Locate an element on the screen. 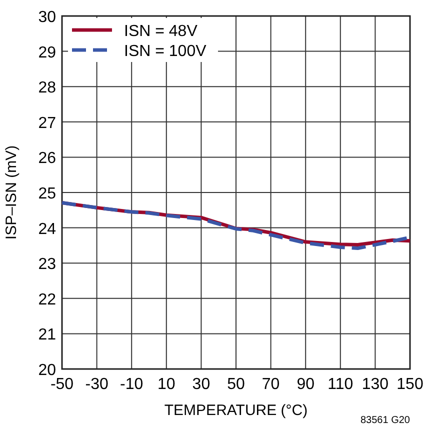 This screenshot has height=435, width=428. x-tick-label: 130 is located at coordinates (375, 384).